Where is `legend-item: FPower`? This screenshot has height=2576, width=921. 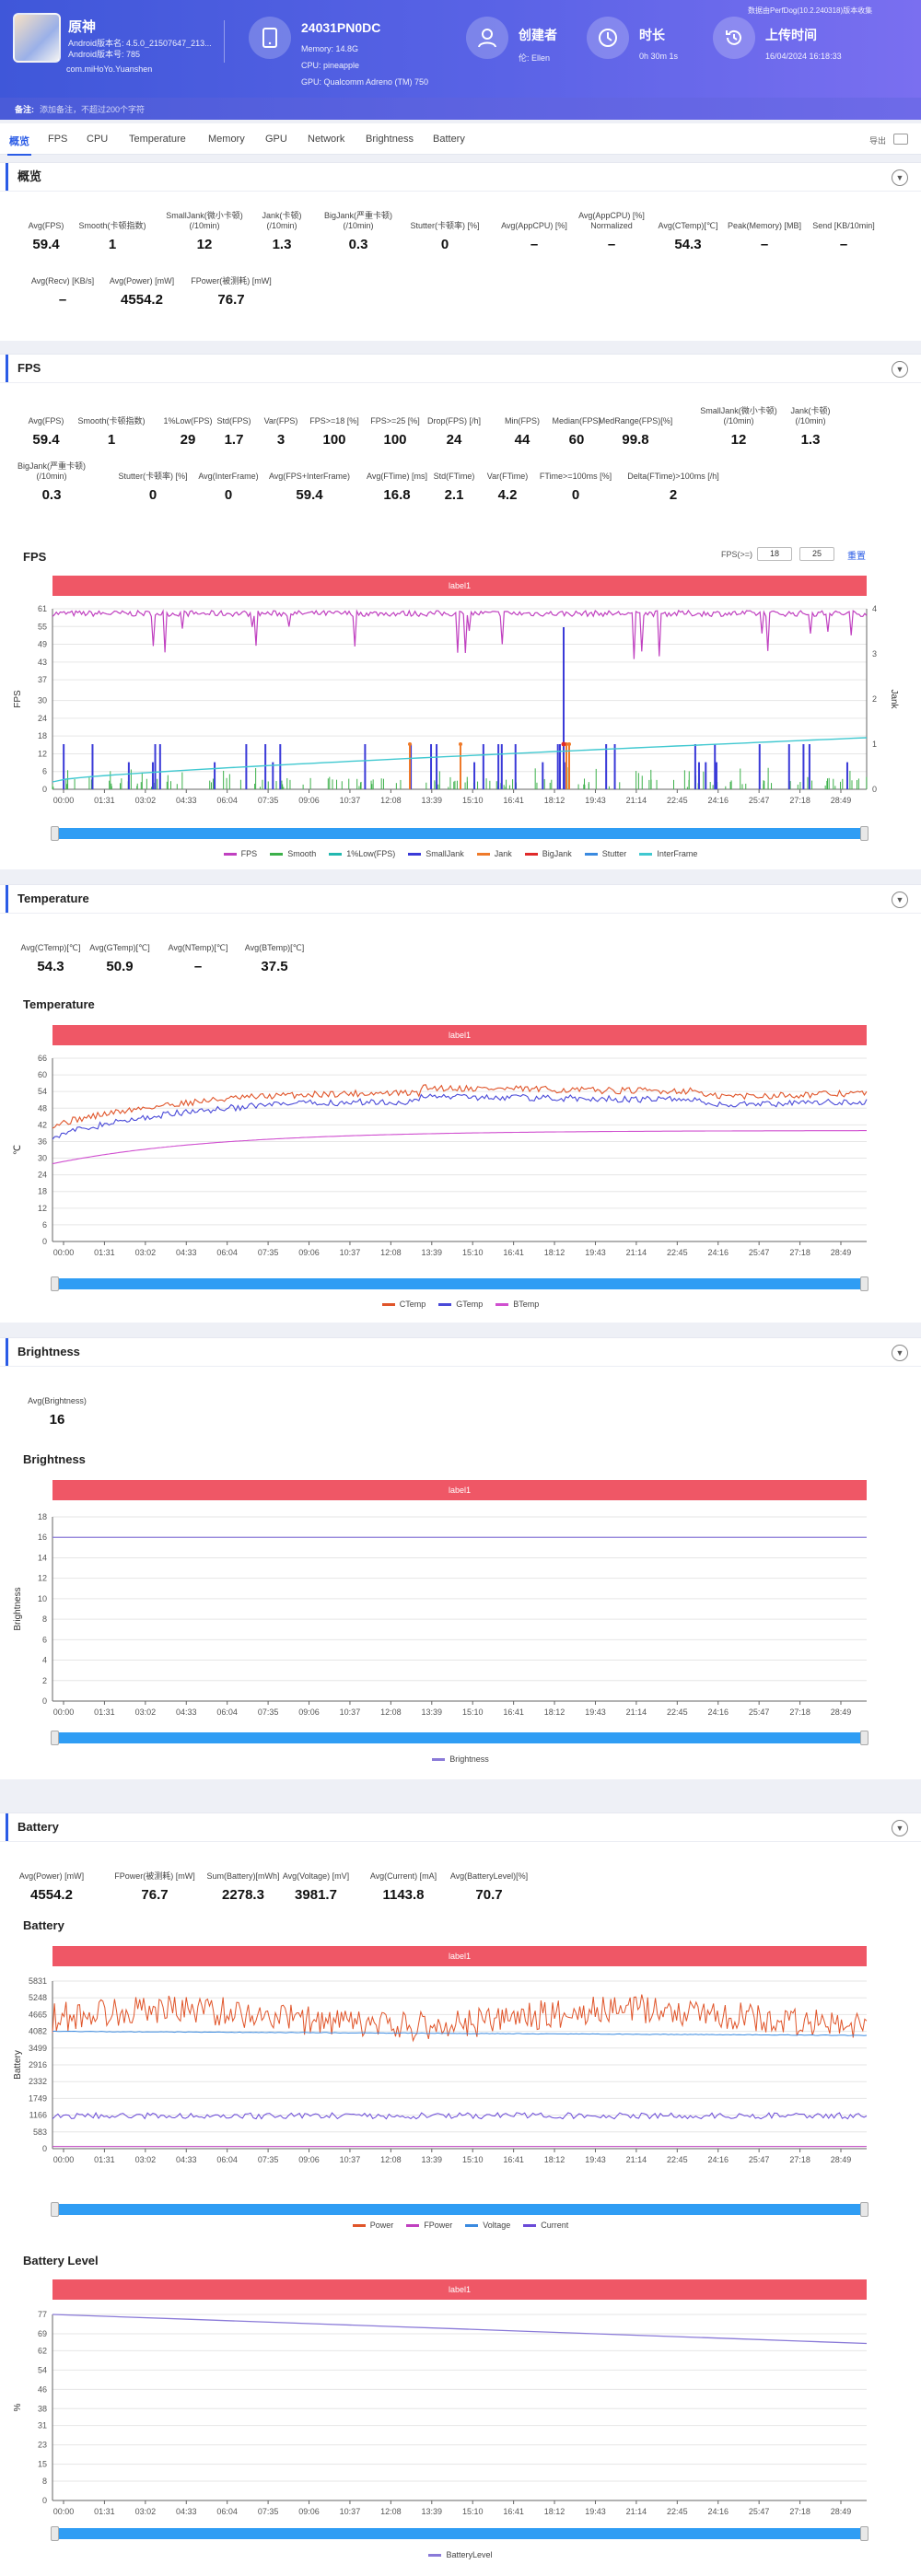
legend-item: FPower is located at coordinates (429, 2225).